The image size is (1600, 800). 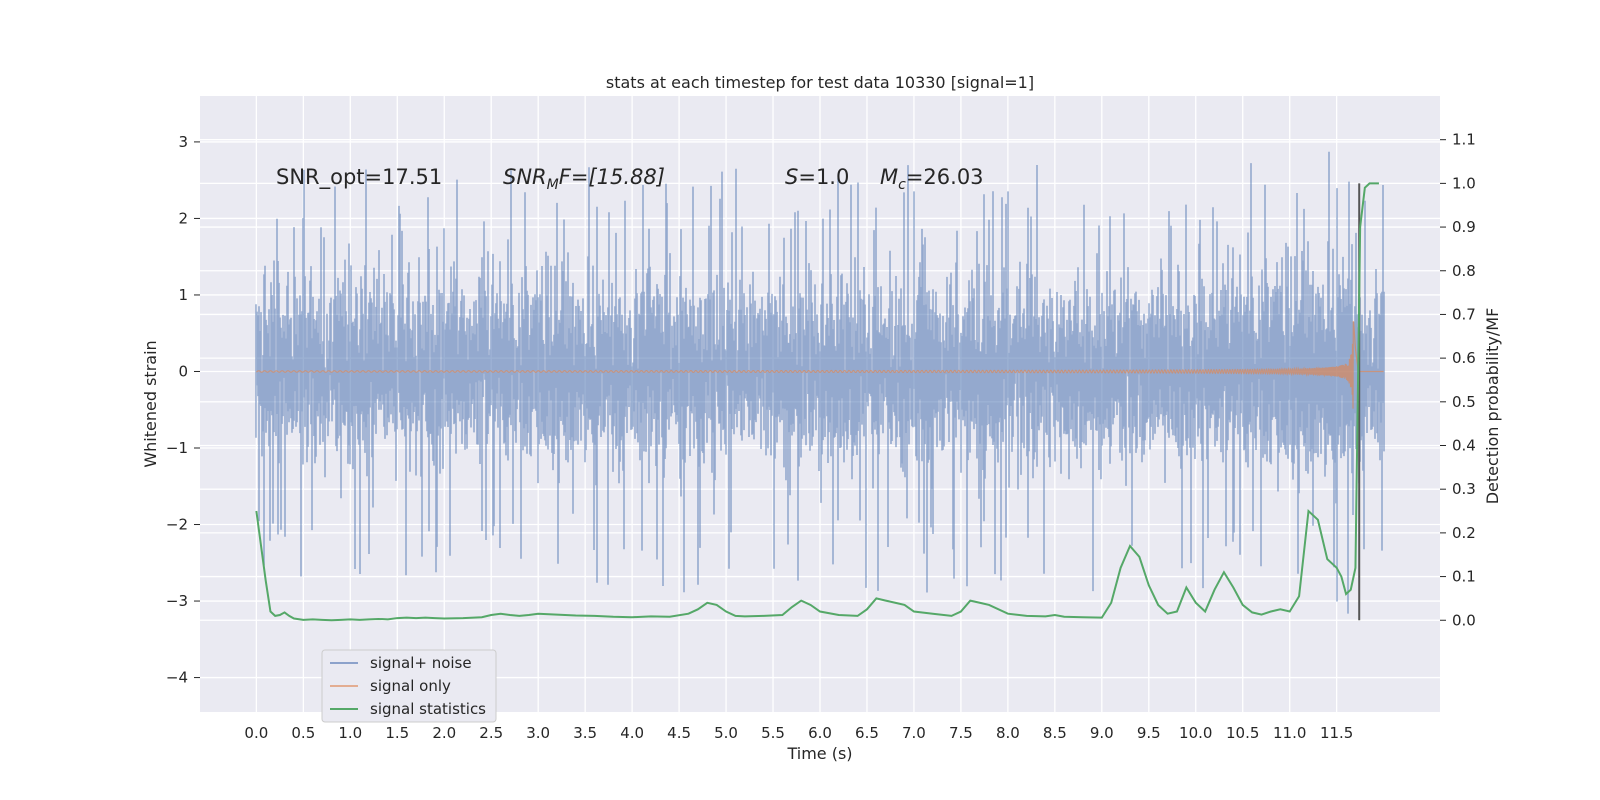 I want to click on annotation-snr-opt: SNR_opt=17.51, so click(x=359, y=177).